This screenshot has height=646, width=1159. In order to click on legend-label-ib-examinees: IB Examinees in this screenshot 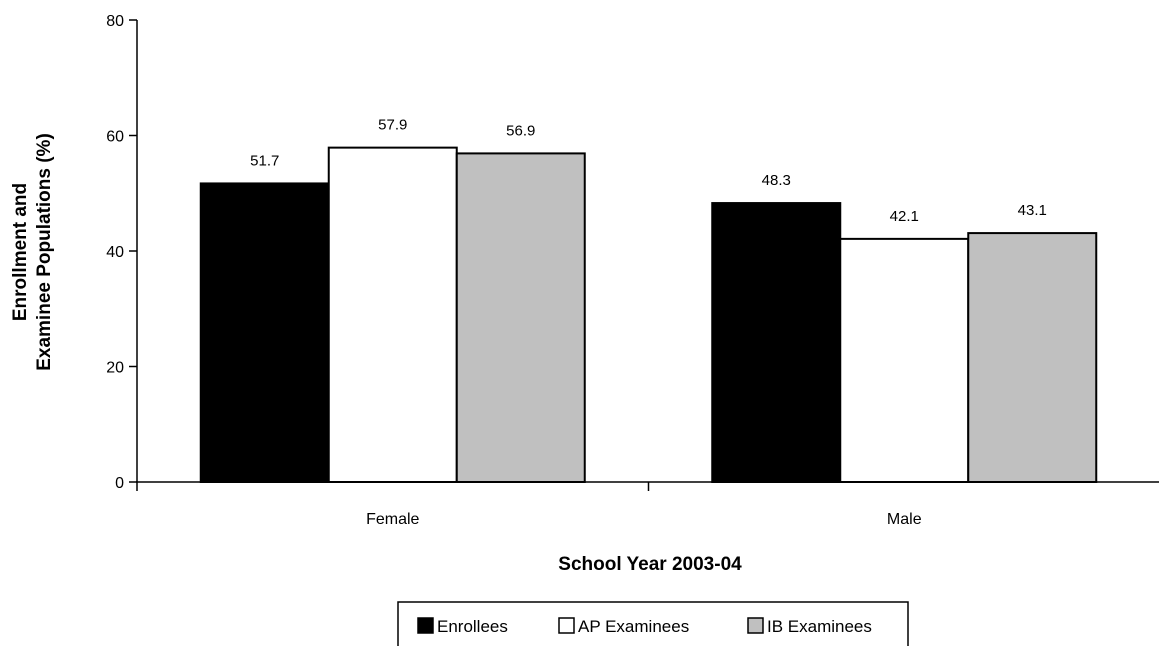, I will do `click(819, 626)`.